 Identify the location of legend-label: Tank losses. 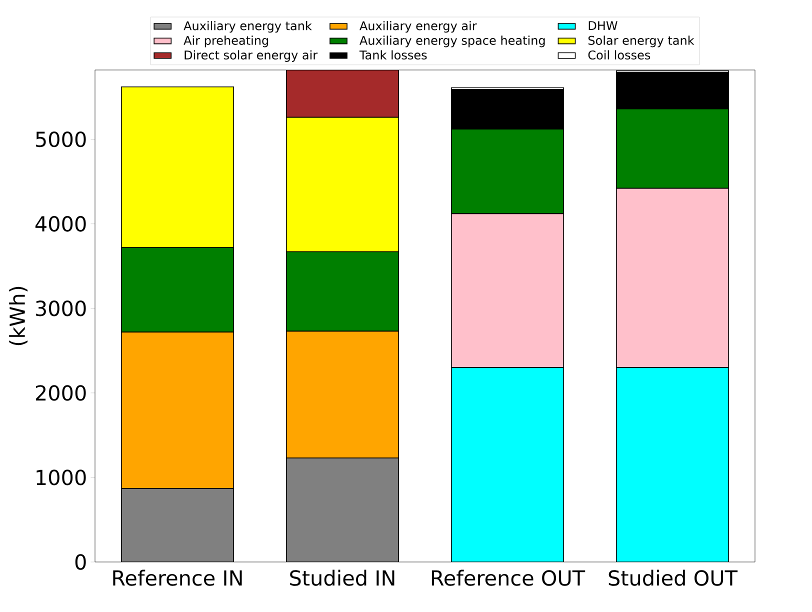
(393, 55).